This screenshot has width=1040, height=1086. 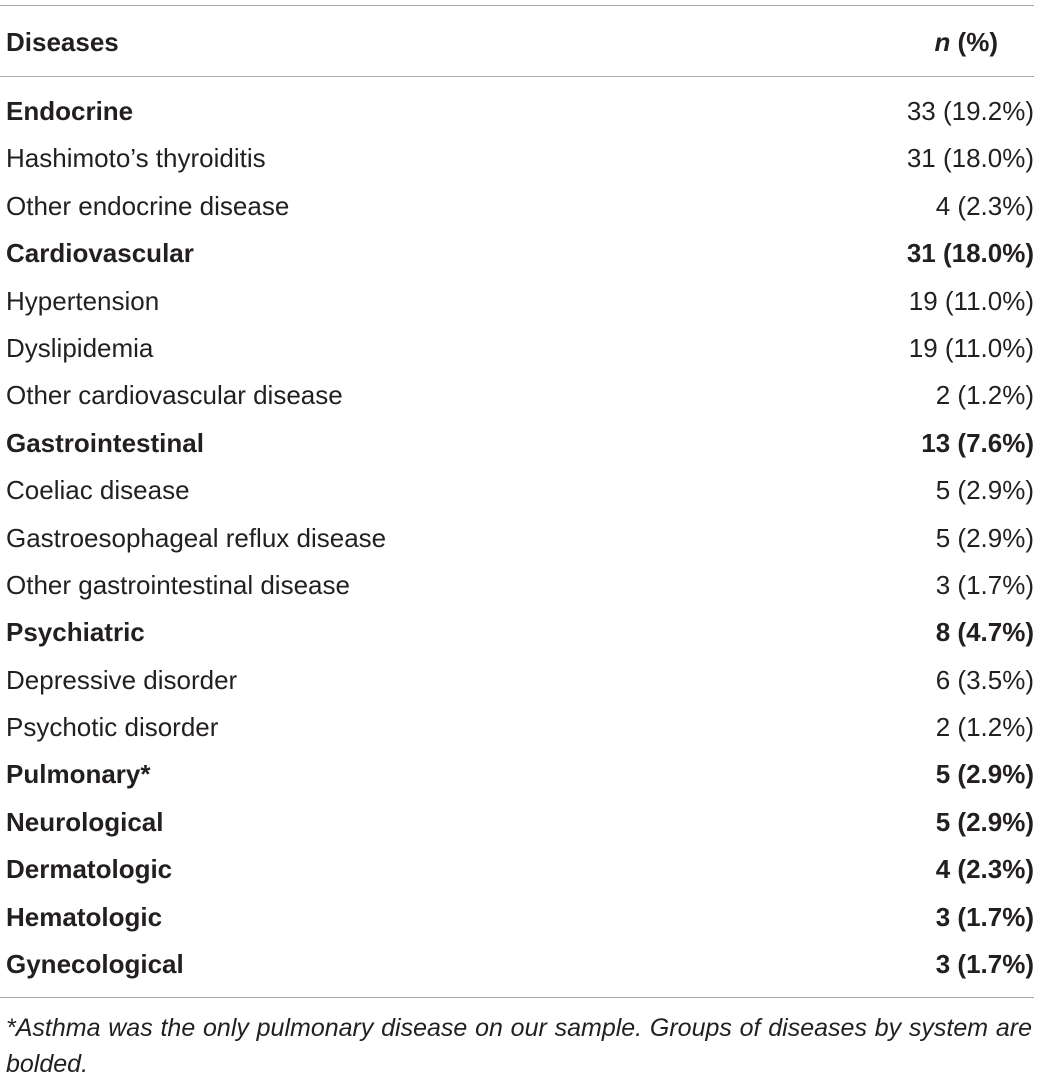 What do you see at coordinates (520, 680) in the screenshot?
I see `table-row: Depressive disorder 6 (3.5%)` at bounding box center [520, 680].